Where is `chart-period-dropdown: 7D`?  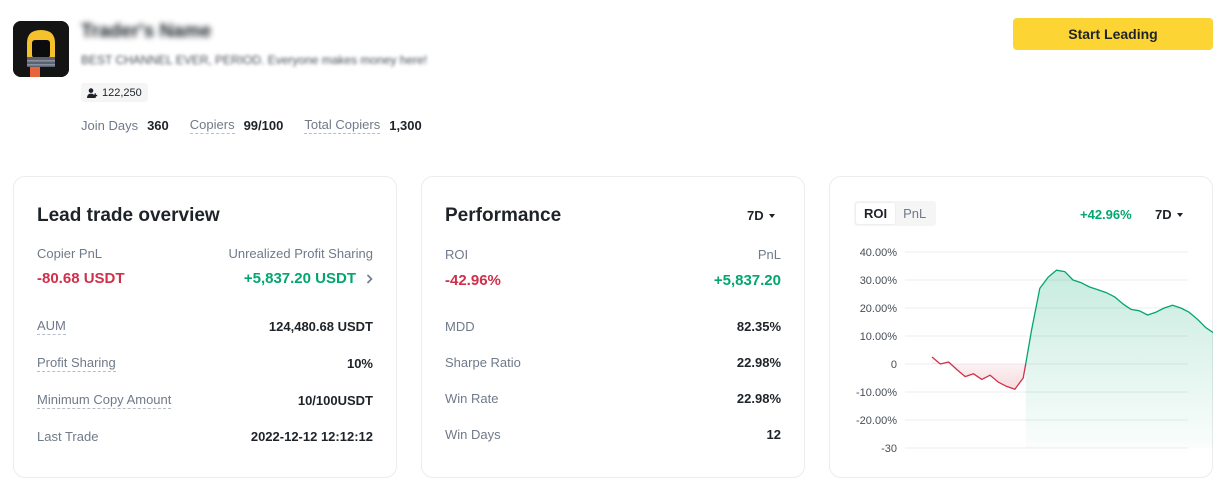
chart-period-dropdown: 7D is located at coordinates (1169, 214).